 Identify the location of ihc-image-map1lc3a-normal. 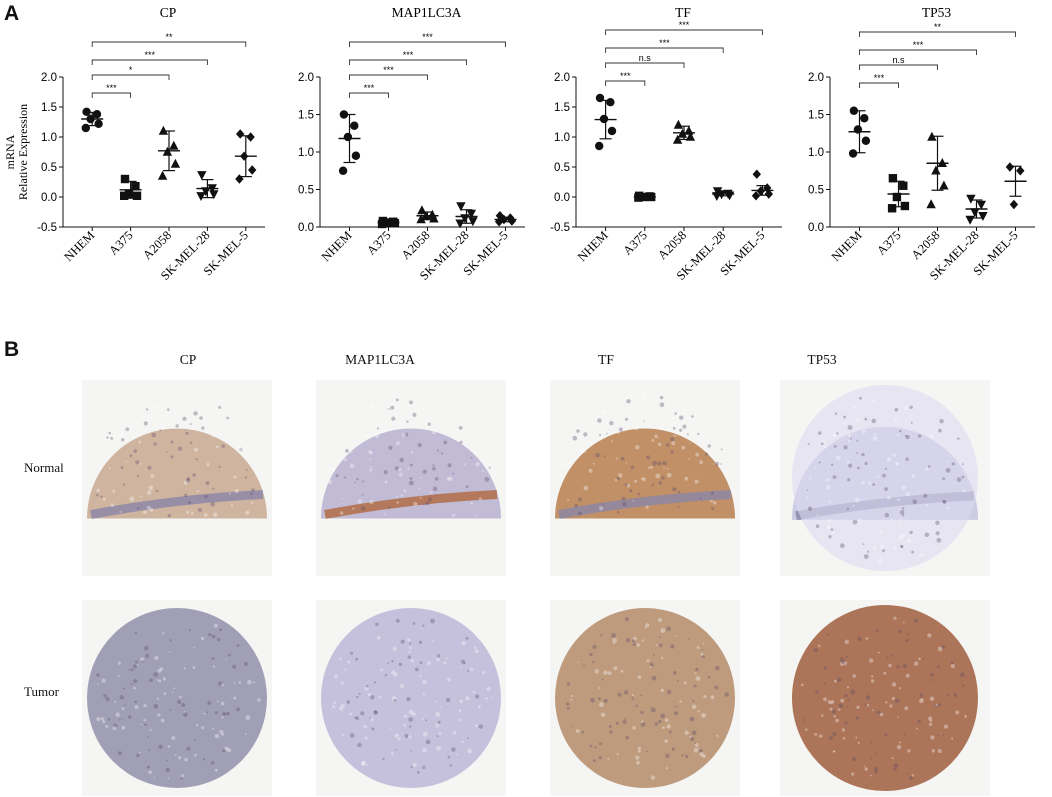
(411, 478).